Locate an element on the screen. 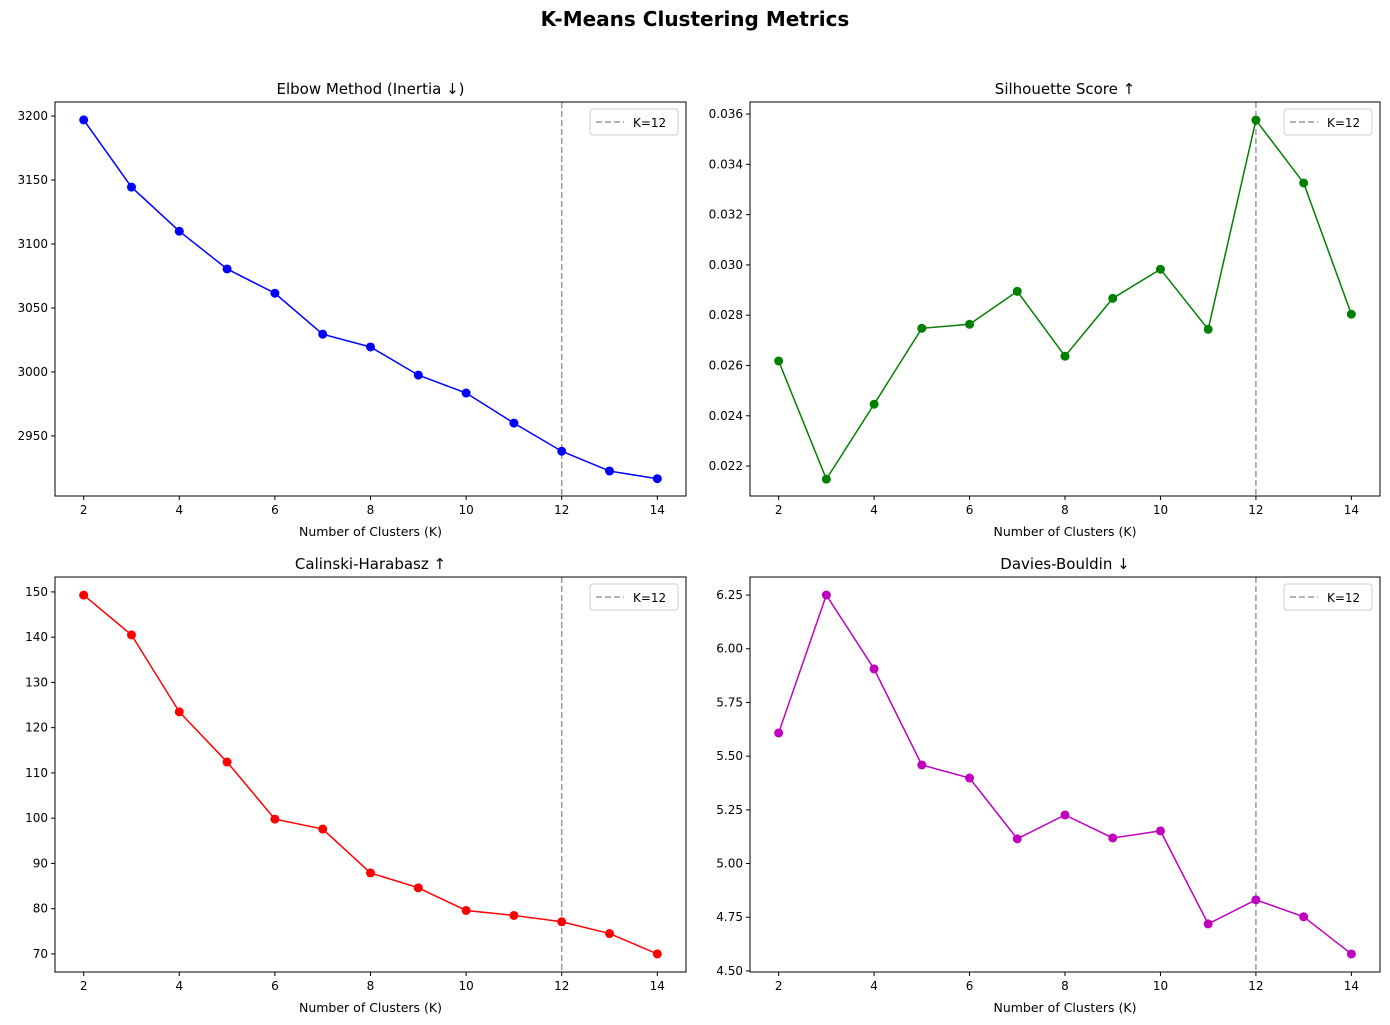 The image size is (1390, 1025). y-tick-label: 5.75 is located at coordinates (729, 702).